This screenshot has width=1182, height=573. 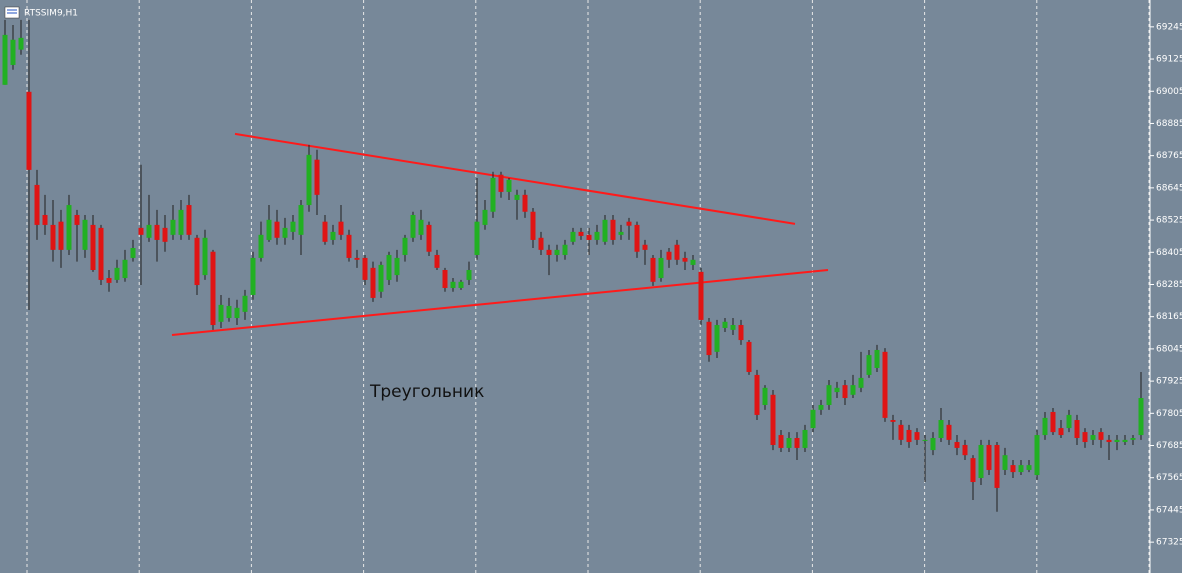 What do you see at coordinates (1169, 27) in the screenshot?
I see `y-tick-label: 69245` at bounding box center [1169, 27].